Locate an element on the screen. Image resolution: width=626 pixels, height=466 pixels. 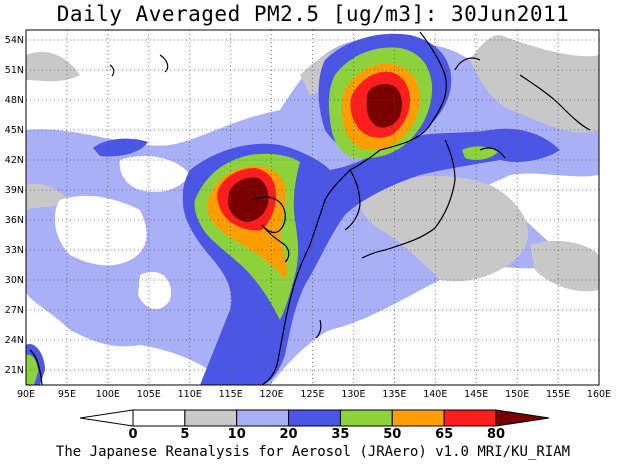
lat-tick-label: 21N is located at coordinates (14, 370).